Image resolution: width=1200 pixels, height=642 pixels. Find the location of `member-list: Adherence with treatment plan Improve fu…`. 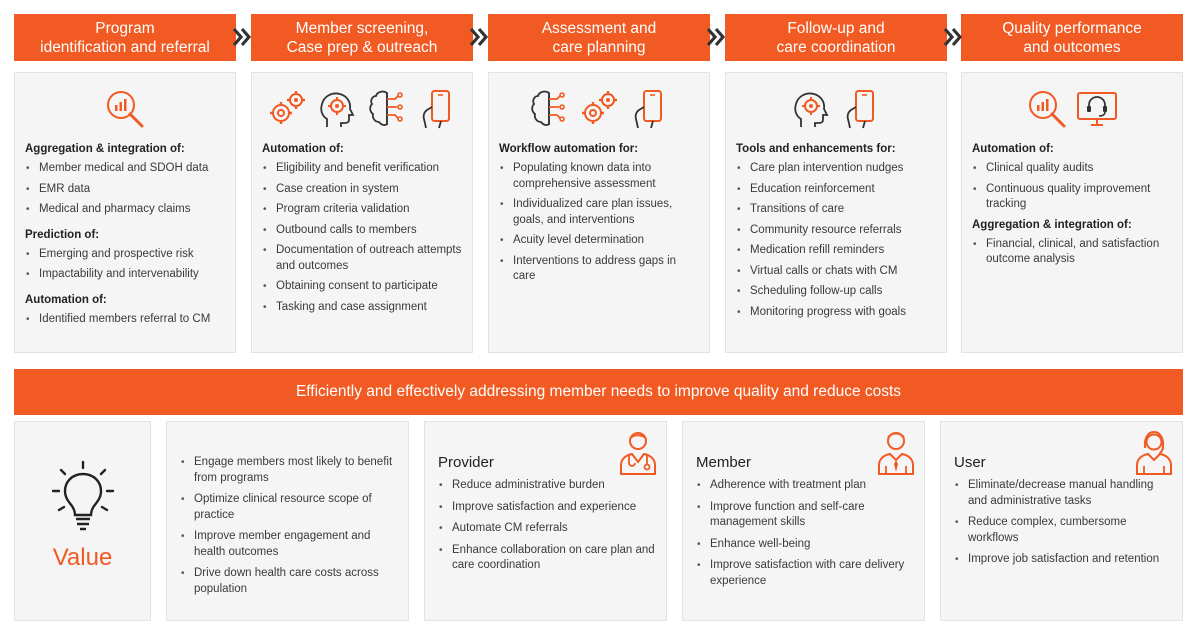

member-list: Adherence with treatment plan Improve fu… is located at coordinates (806, 536).